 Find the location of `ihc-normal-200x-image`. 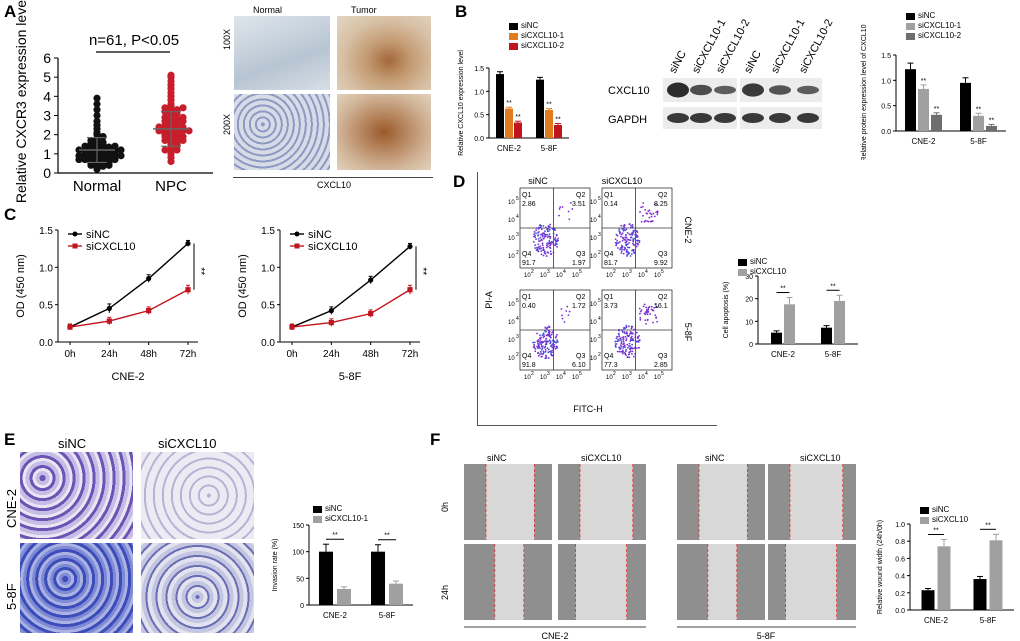

ihc-normal-200x-image is located at coordinates (282, 132).